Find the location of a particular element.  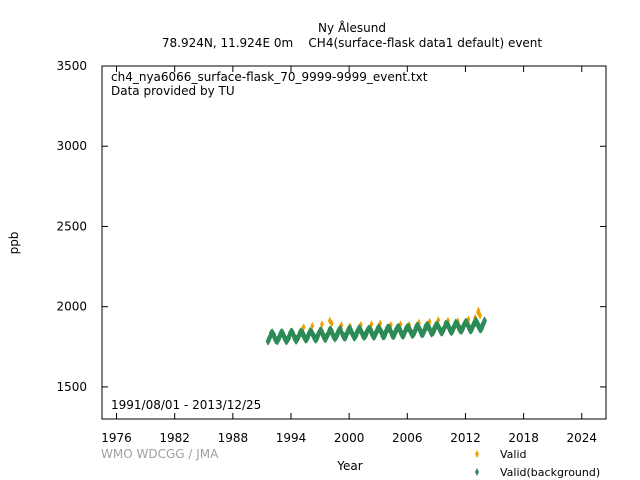

legend-label-valid-background: Valid(background) is located at coordinates (550, 472).